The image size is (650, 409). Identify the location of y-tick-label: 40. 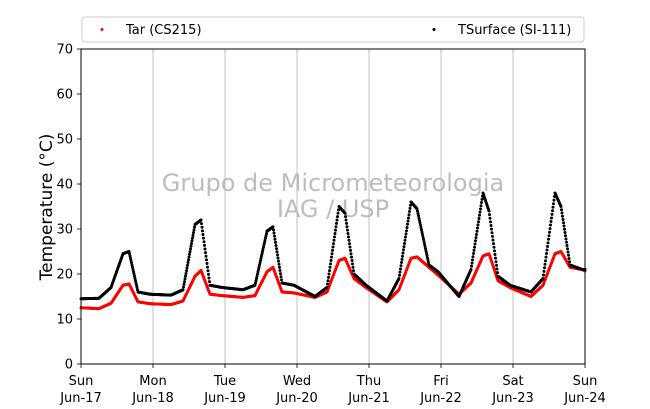
(64, 185).